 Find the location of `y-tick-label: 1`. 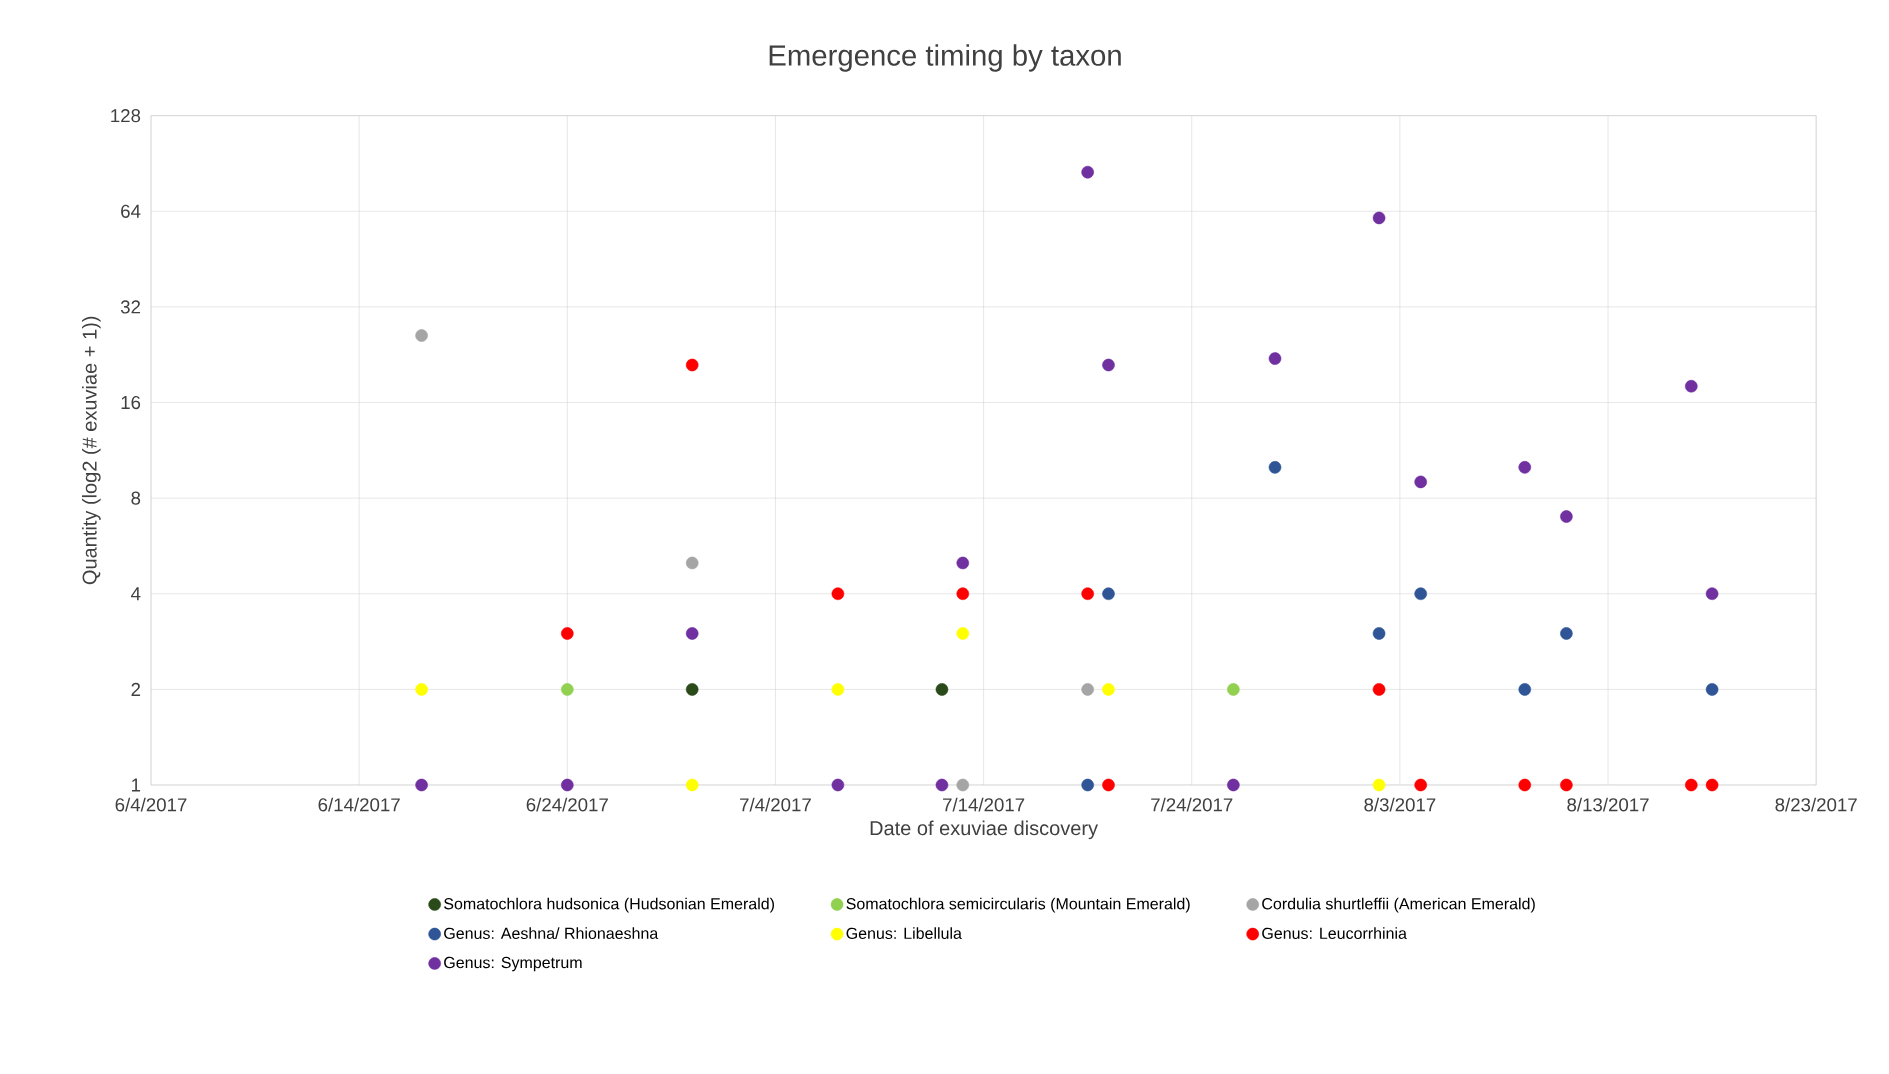

y-tick-label: 1 is located at coordinates (136, 785).